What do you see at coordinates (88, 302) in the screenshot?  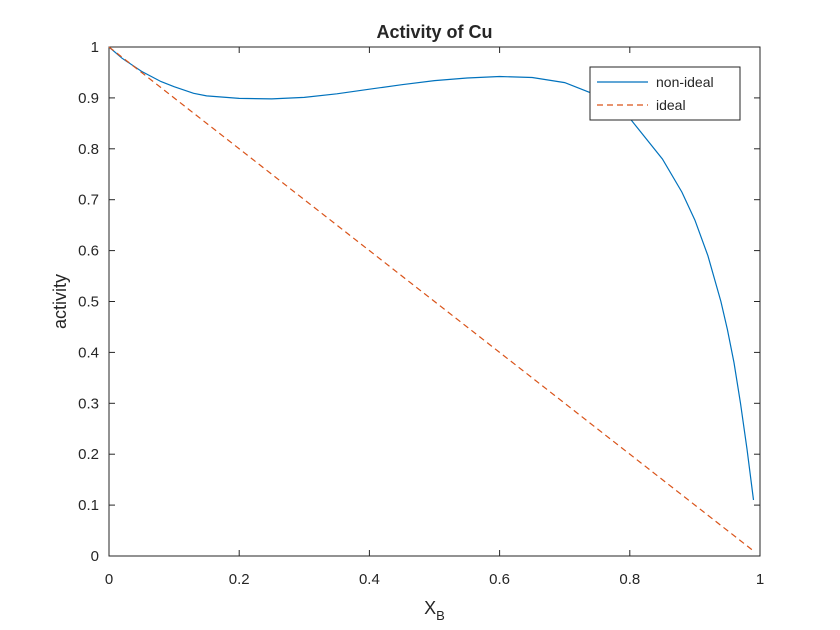 I see `y-tick-label: 0.5` at bounding box center [88, 302].